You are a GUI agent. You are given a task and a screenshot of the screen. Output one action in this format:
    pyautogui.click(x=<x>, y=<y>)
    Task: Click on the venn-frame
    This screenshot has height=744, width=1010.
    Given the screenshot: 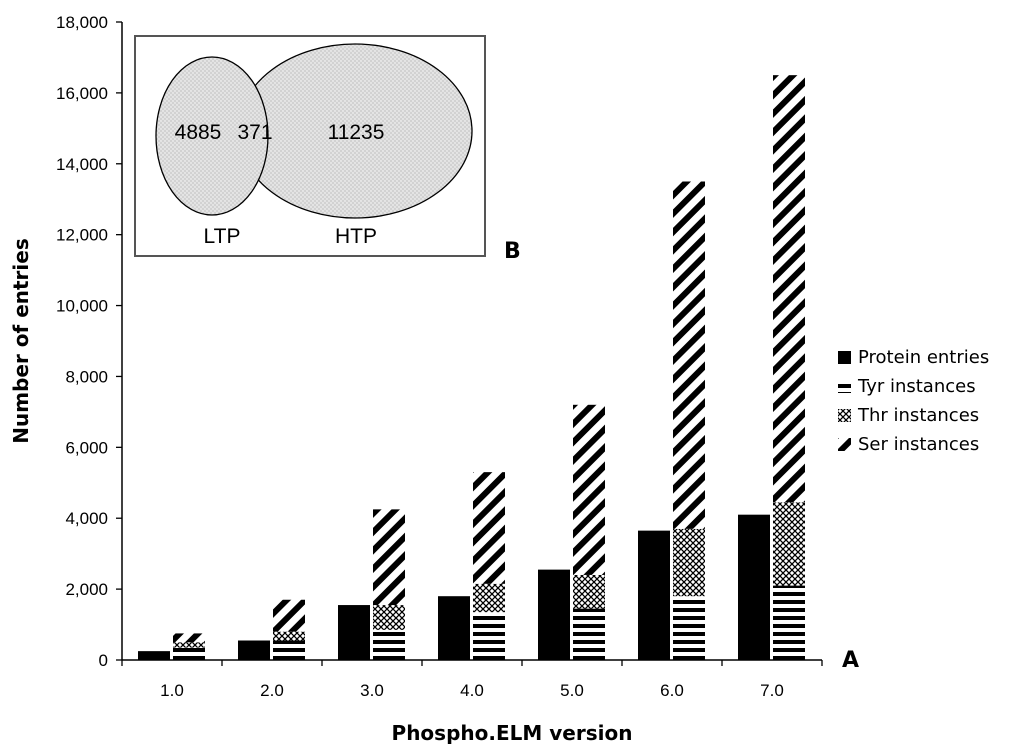 What is the action you would take?
    pyautogui.click(x=310, y=146)
    